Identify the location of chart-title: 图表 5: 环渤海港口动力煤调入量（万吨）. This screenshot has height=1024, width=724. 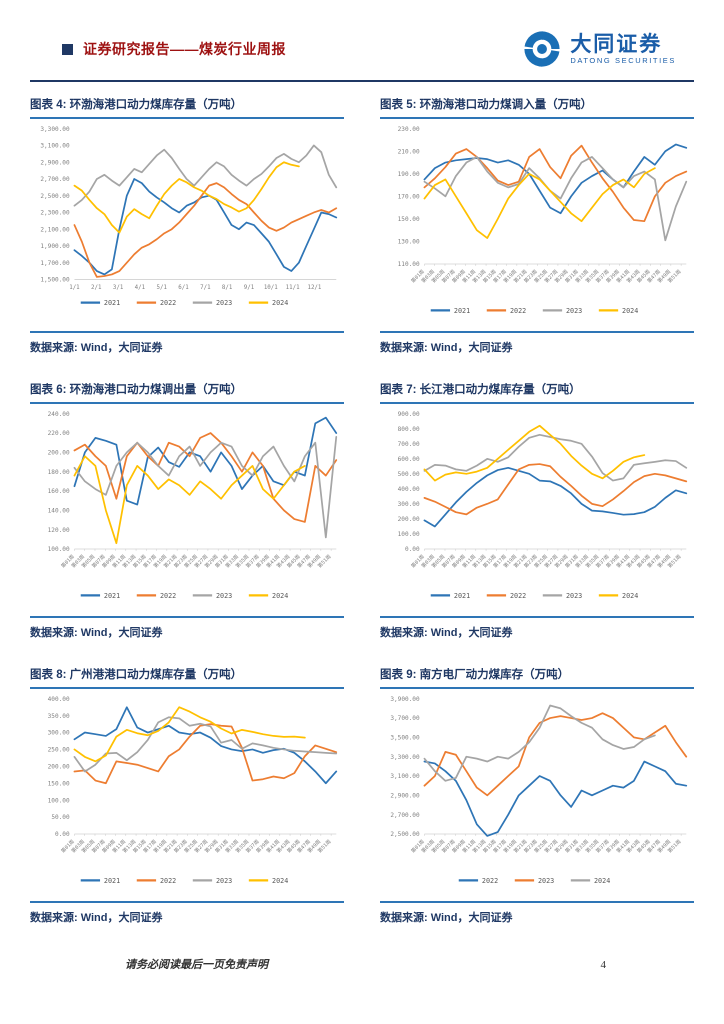
(537, 105).